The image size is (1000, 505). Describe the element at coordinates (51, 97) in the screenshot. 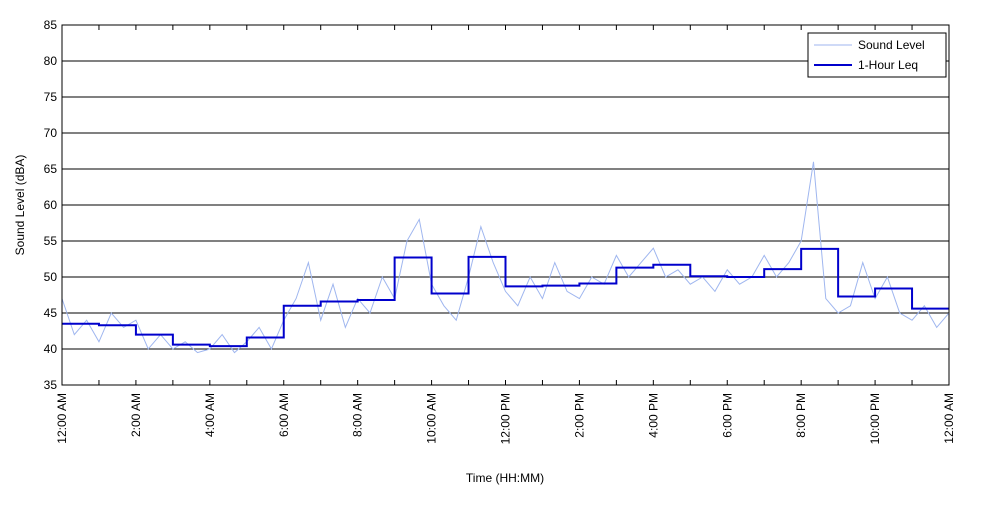

I see `y-tick-label: 75` at that location.